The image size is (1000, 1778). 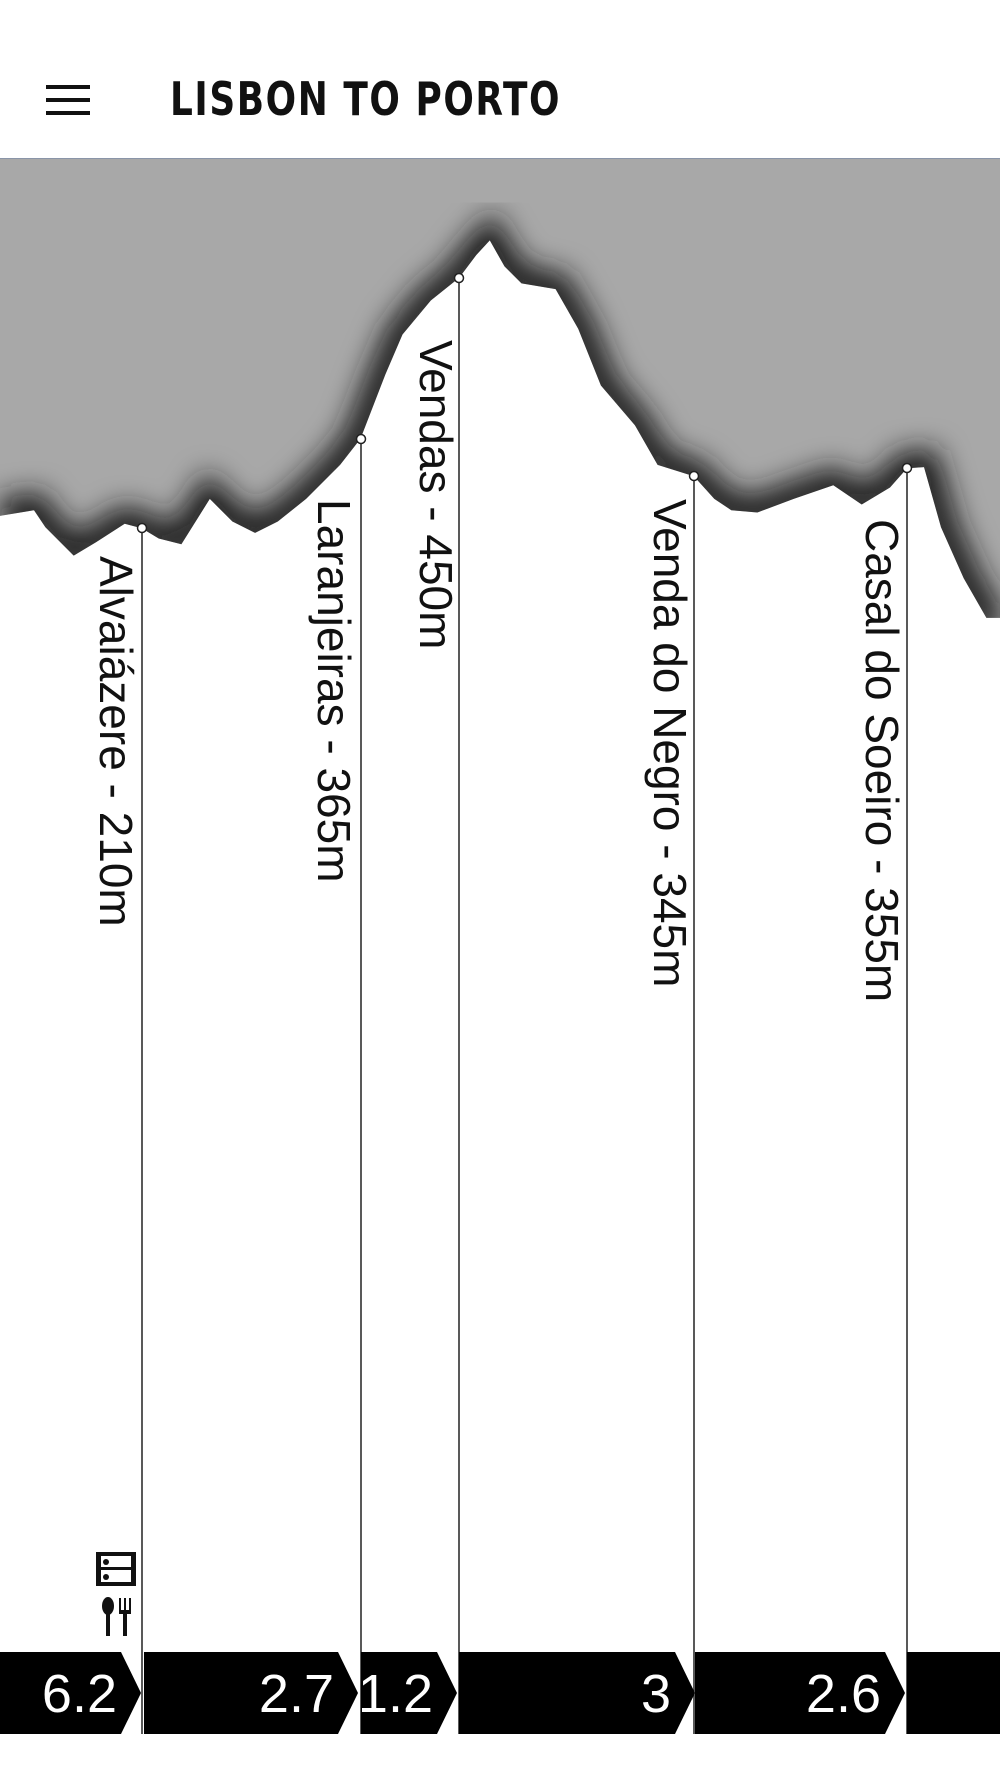 I want to click on waypoint-label: Vendas - 450m, so click(x=436, y=494).